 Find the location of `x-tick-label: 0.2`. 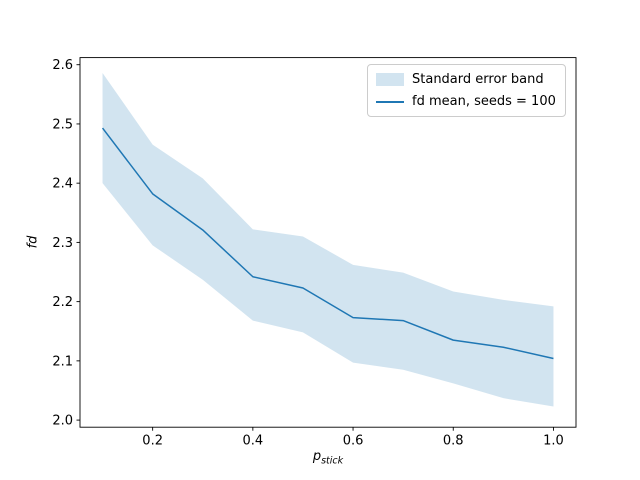

x-tick-label: 0.2 is located at coordinates (152, 441).